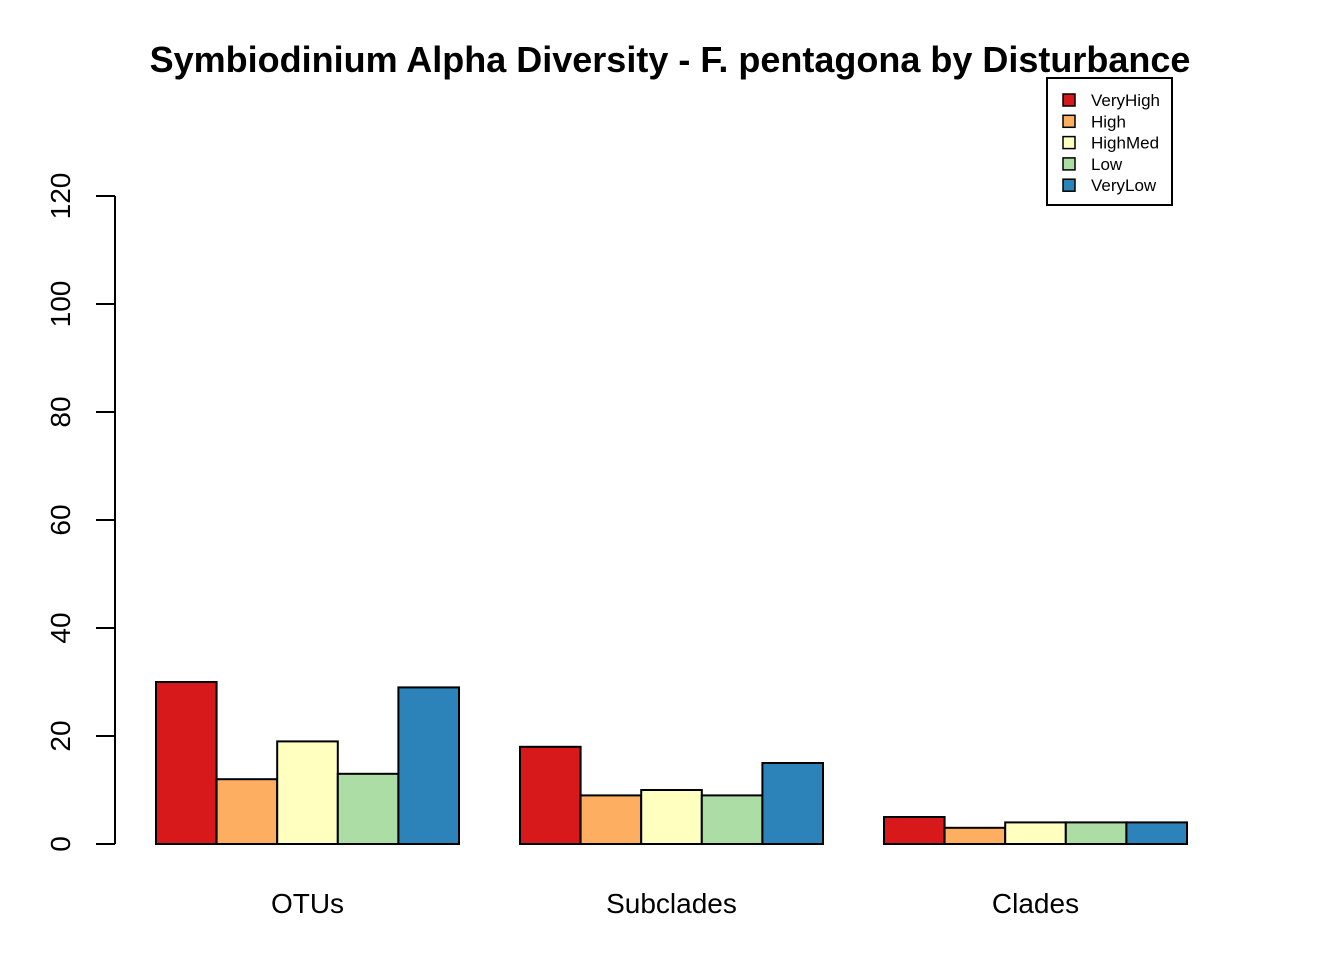 Image resolution: width=1344 pixels, height=960 pixels. I want to click on bar-high-clades, so click(975, 835).